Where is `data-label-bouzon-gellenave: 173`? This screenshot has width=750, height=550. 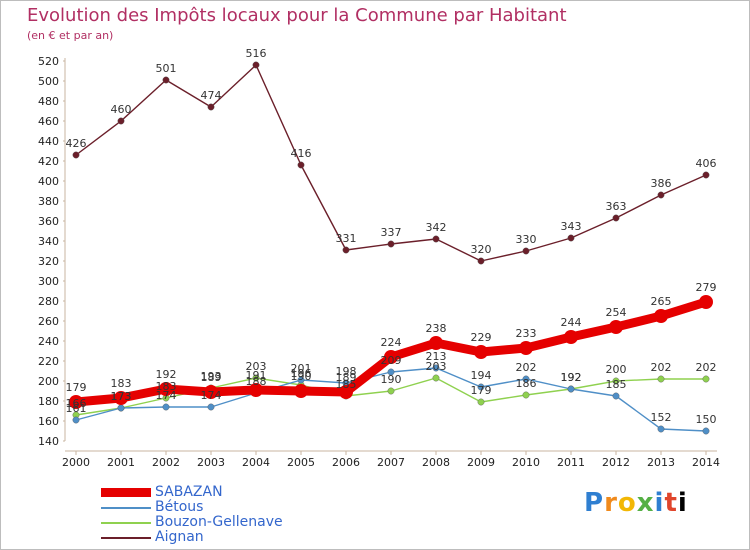 data-label-bouzon-gellenave: 173 is located at coordinates (121, 396).